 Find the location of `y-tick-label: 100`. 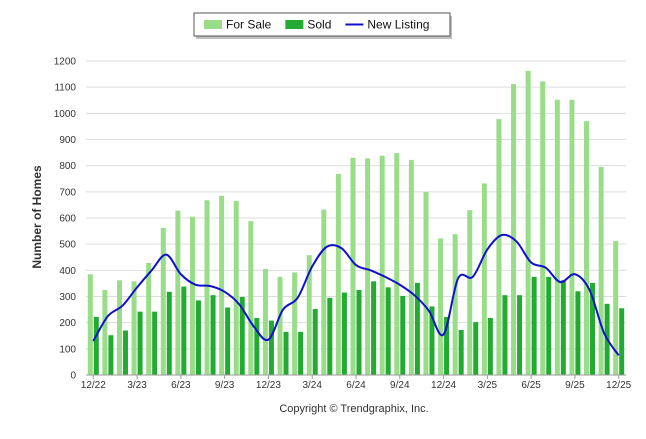

y-tick-label: 100 is located at coordinates (67, 349).